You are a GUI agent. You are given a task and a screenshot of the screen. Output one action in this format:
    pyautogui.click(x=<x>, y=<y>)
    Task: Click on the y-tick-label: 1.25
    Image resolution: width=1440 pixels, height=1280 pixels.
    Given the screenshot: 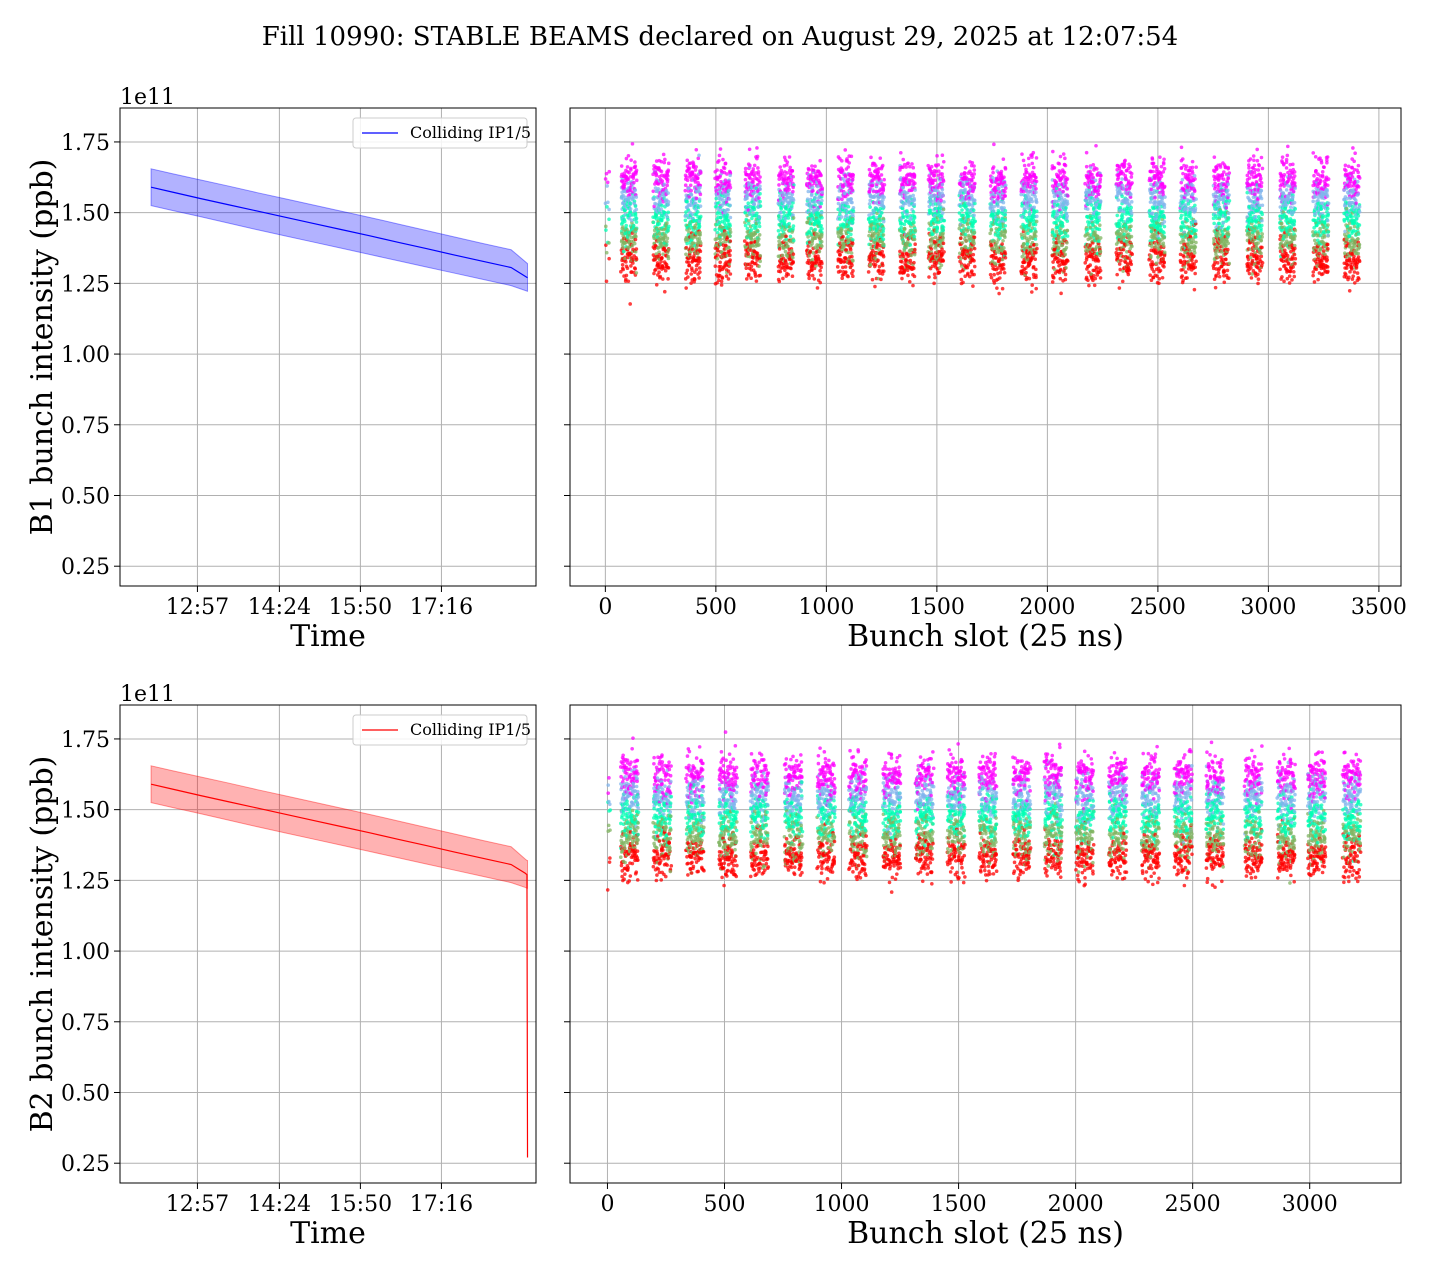 What is the action you would take?
    pyautogui.click(x=85, y=284)
    